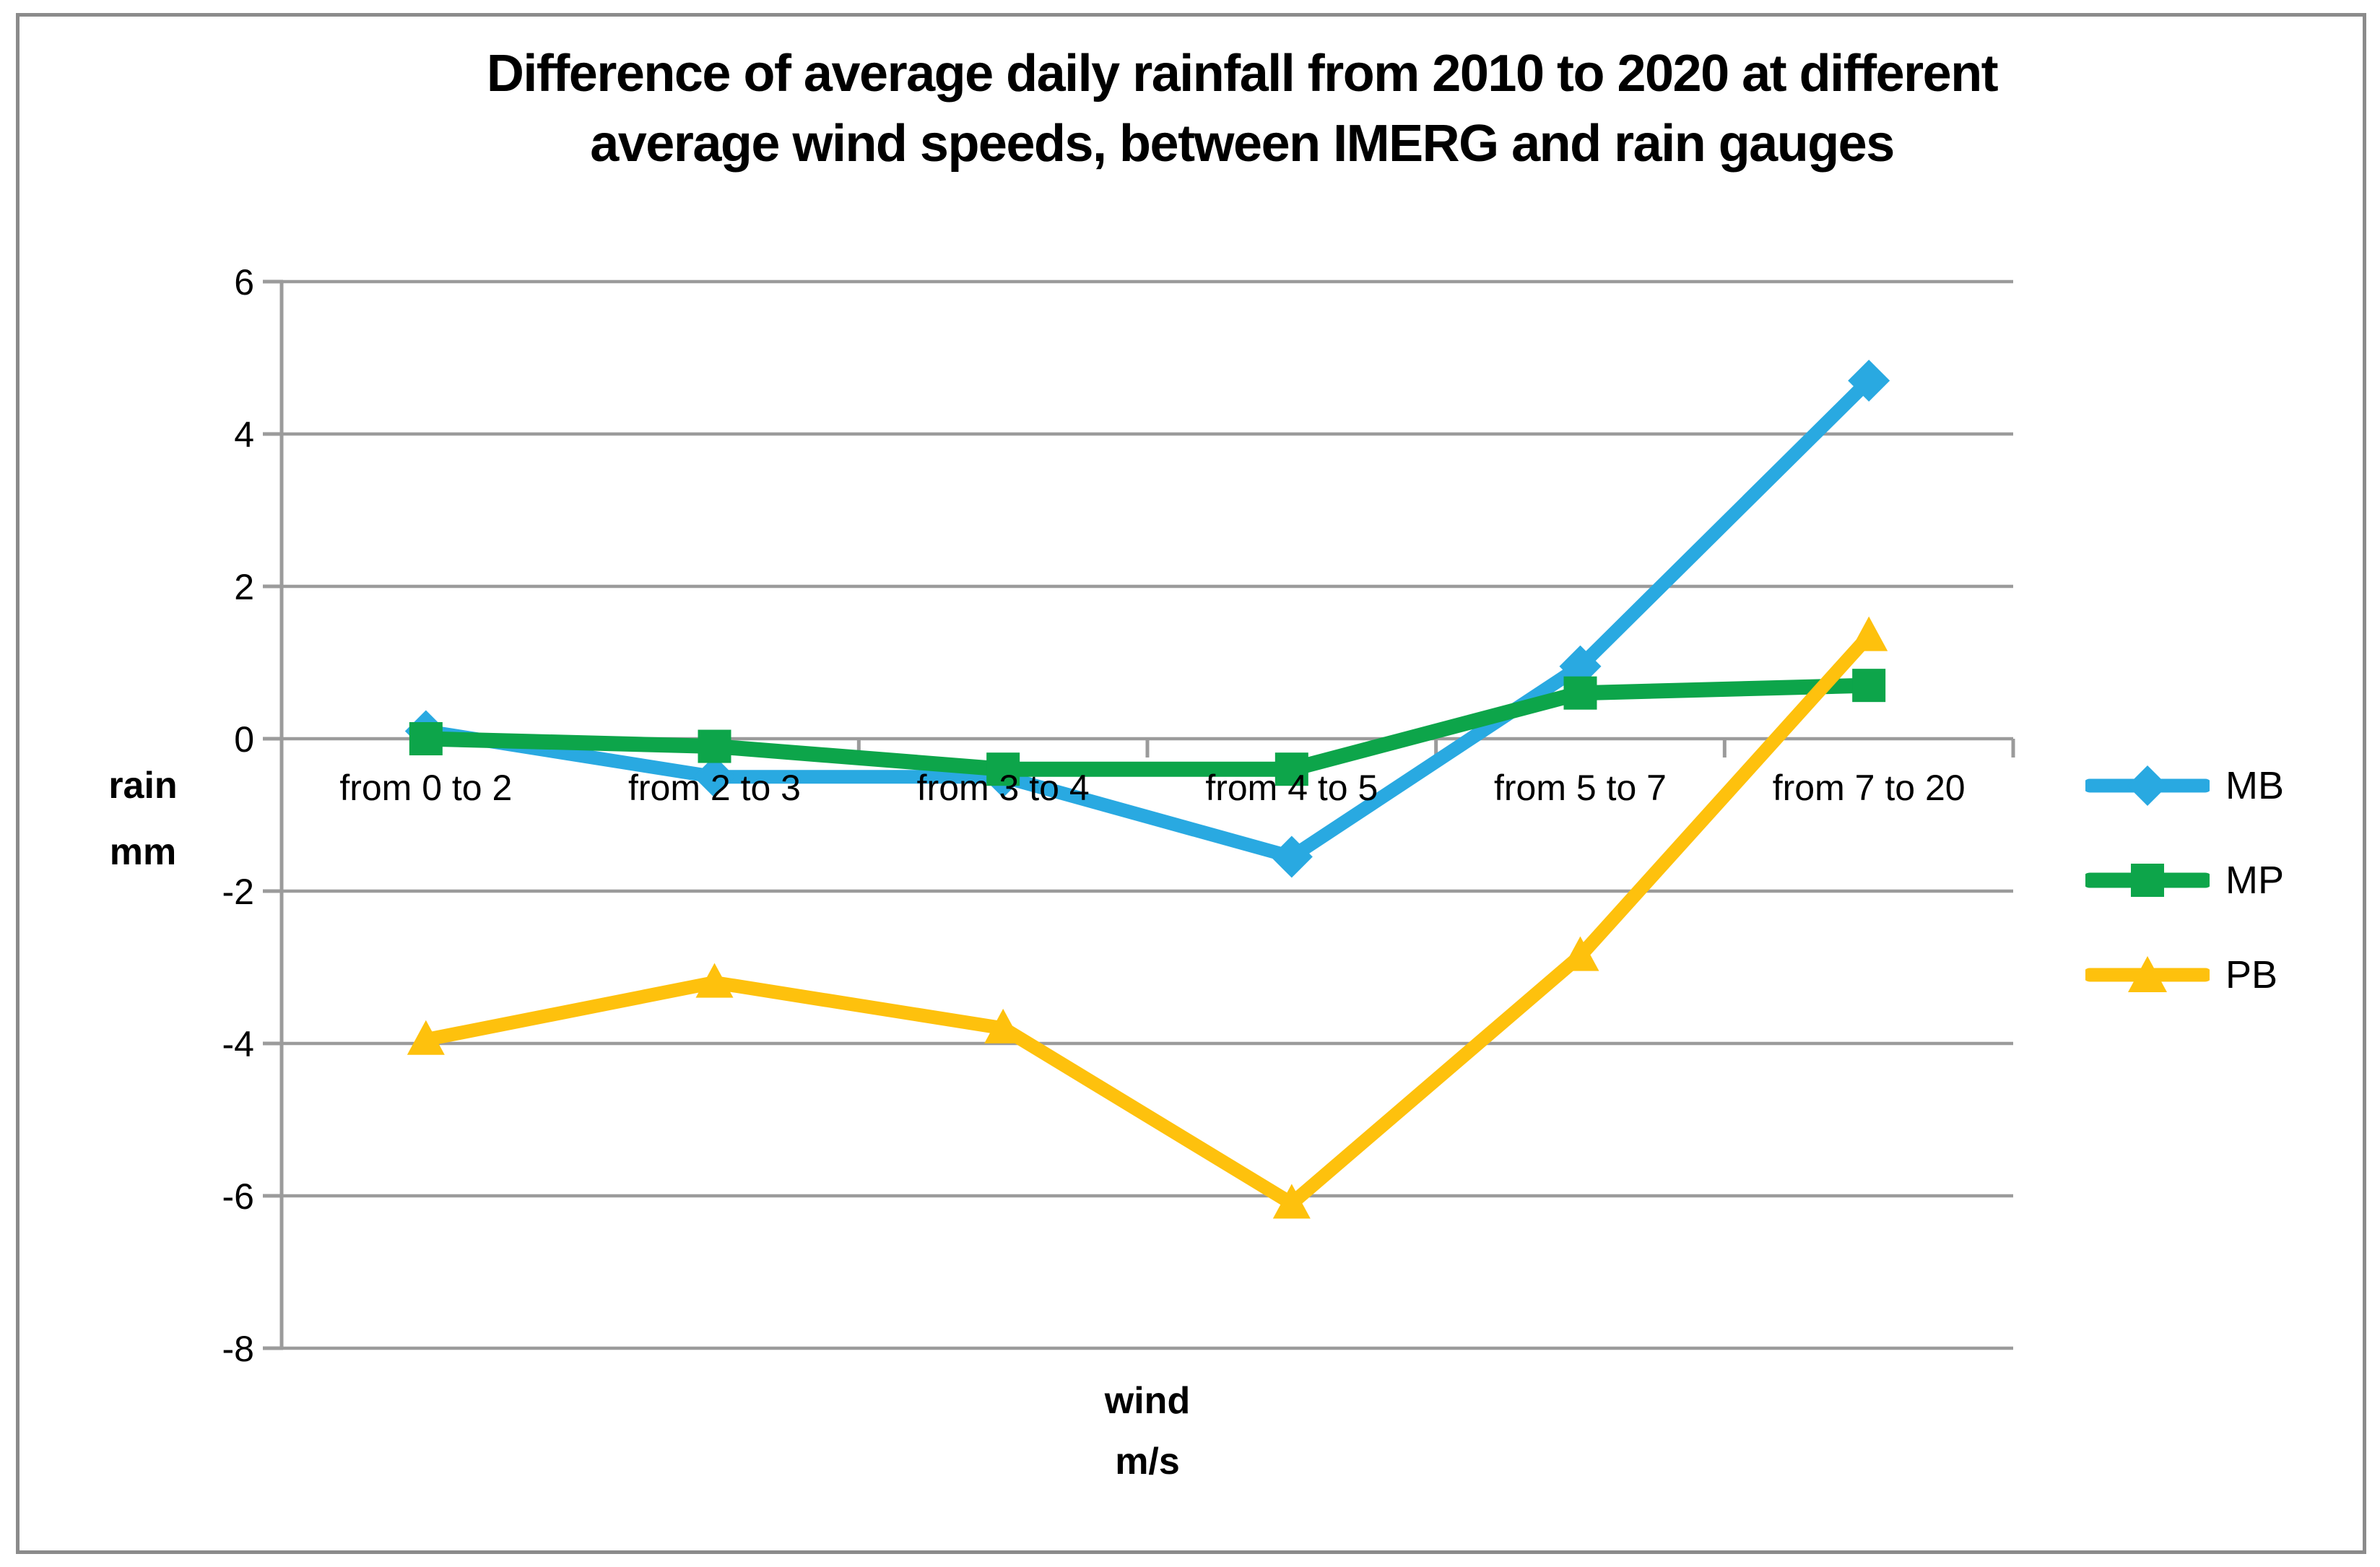 This screenshot has height=1567, width=2380. What do you see at coordinates (1003, 788) in the screenshot?
I see `x-category-label-2: from 3 to 4` at bounding box center [1003, 788].